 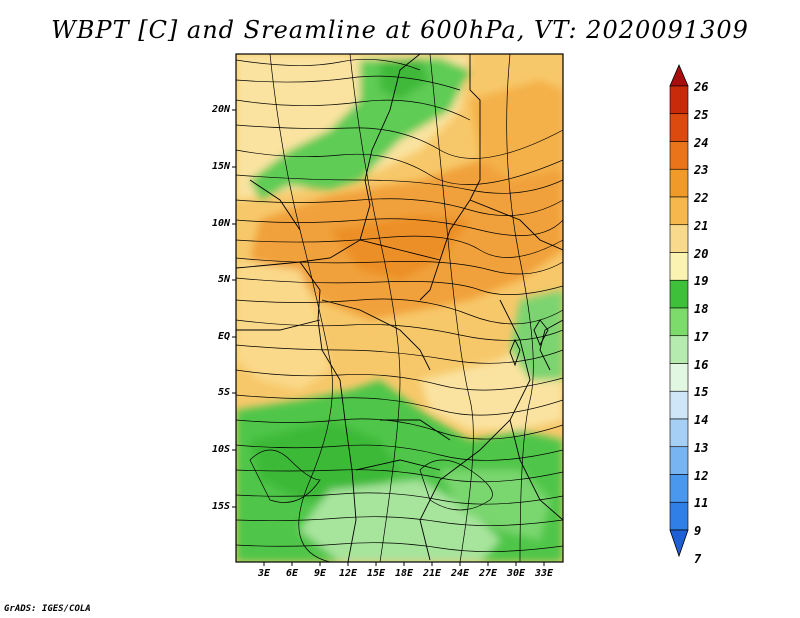 I want to click on colorbar-label: 16, so click(x=701, y=364).